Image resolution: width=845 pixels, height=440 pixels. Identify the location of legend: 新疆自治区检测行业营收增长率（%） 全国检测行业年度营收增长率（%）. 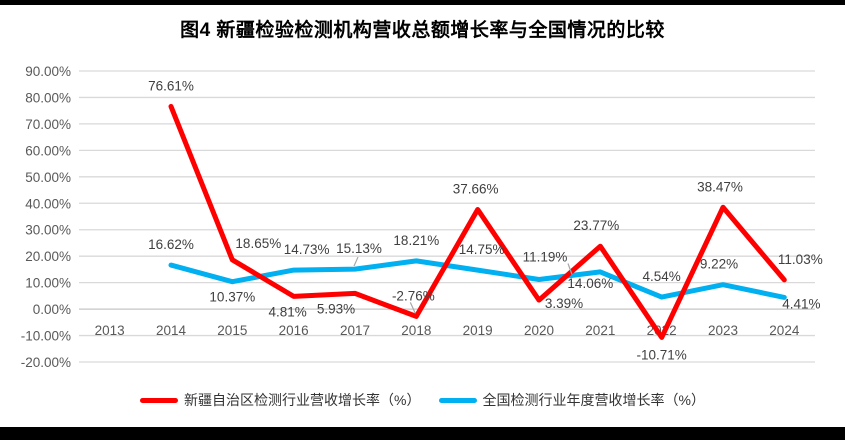
(422, 400).